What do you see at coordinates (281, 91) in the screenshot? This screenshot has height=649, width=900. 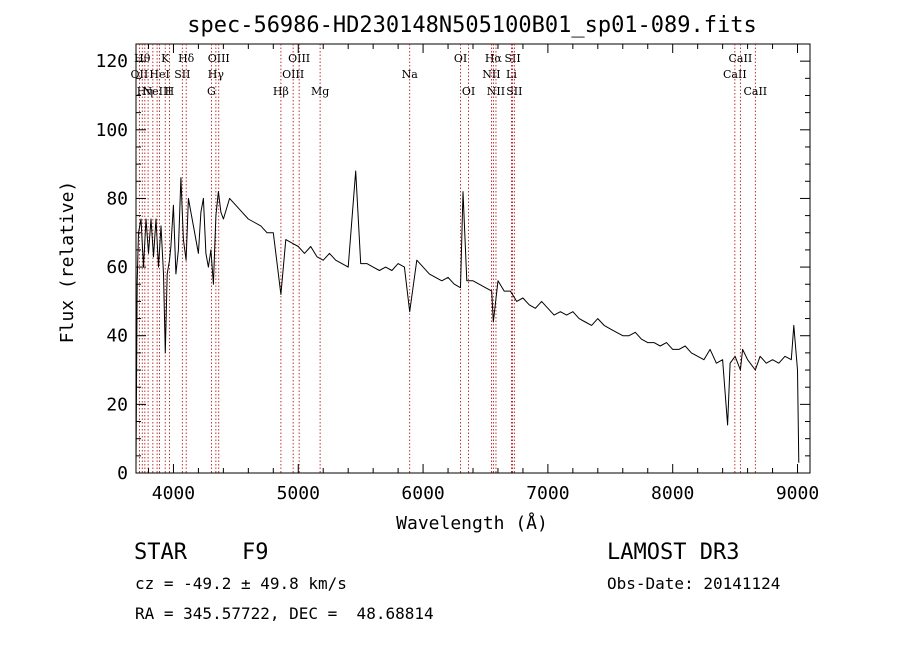 I see `spectral-line-label: Hβ` at bounding box center [281, 91].